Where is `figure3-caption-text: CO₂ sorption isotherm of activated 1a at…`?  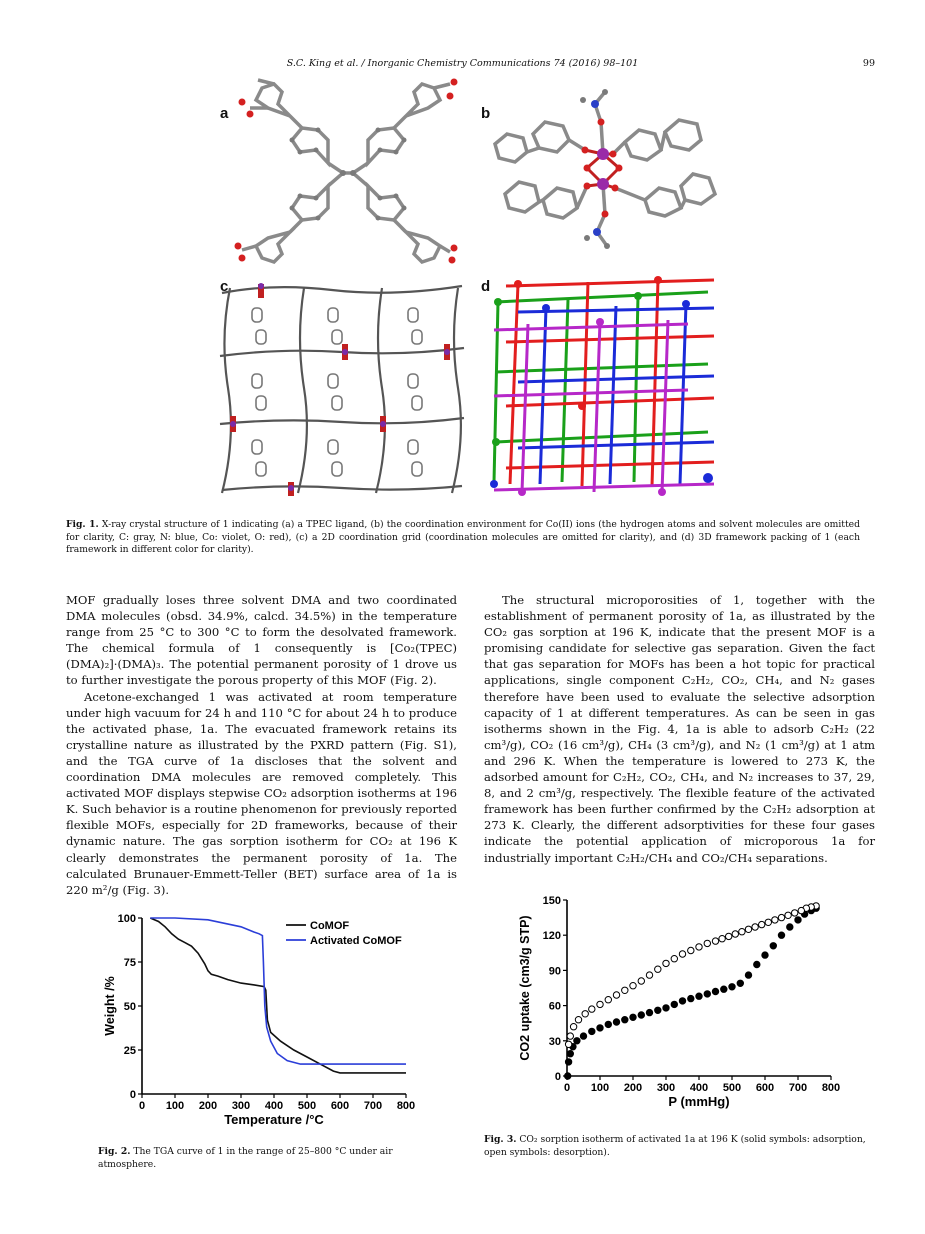
figure3-caption-text: CO₂ sorption isotherm of activated 1a at… is located at coordinates (675, 1146).